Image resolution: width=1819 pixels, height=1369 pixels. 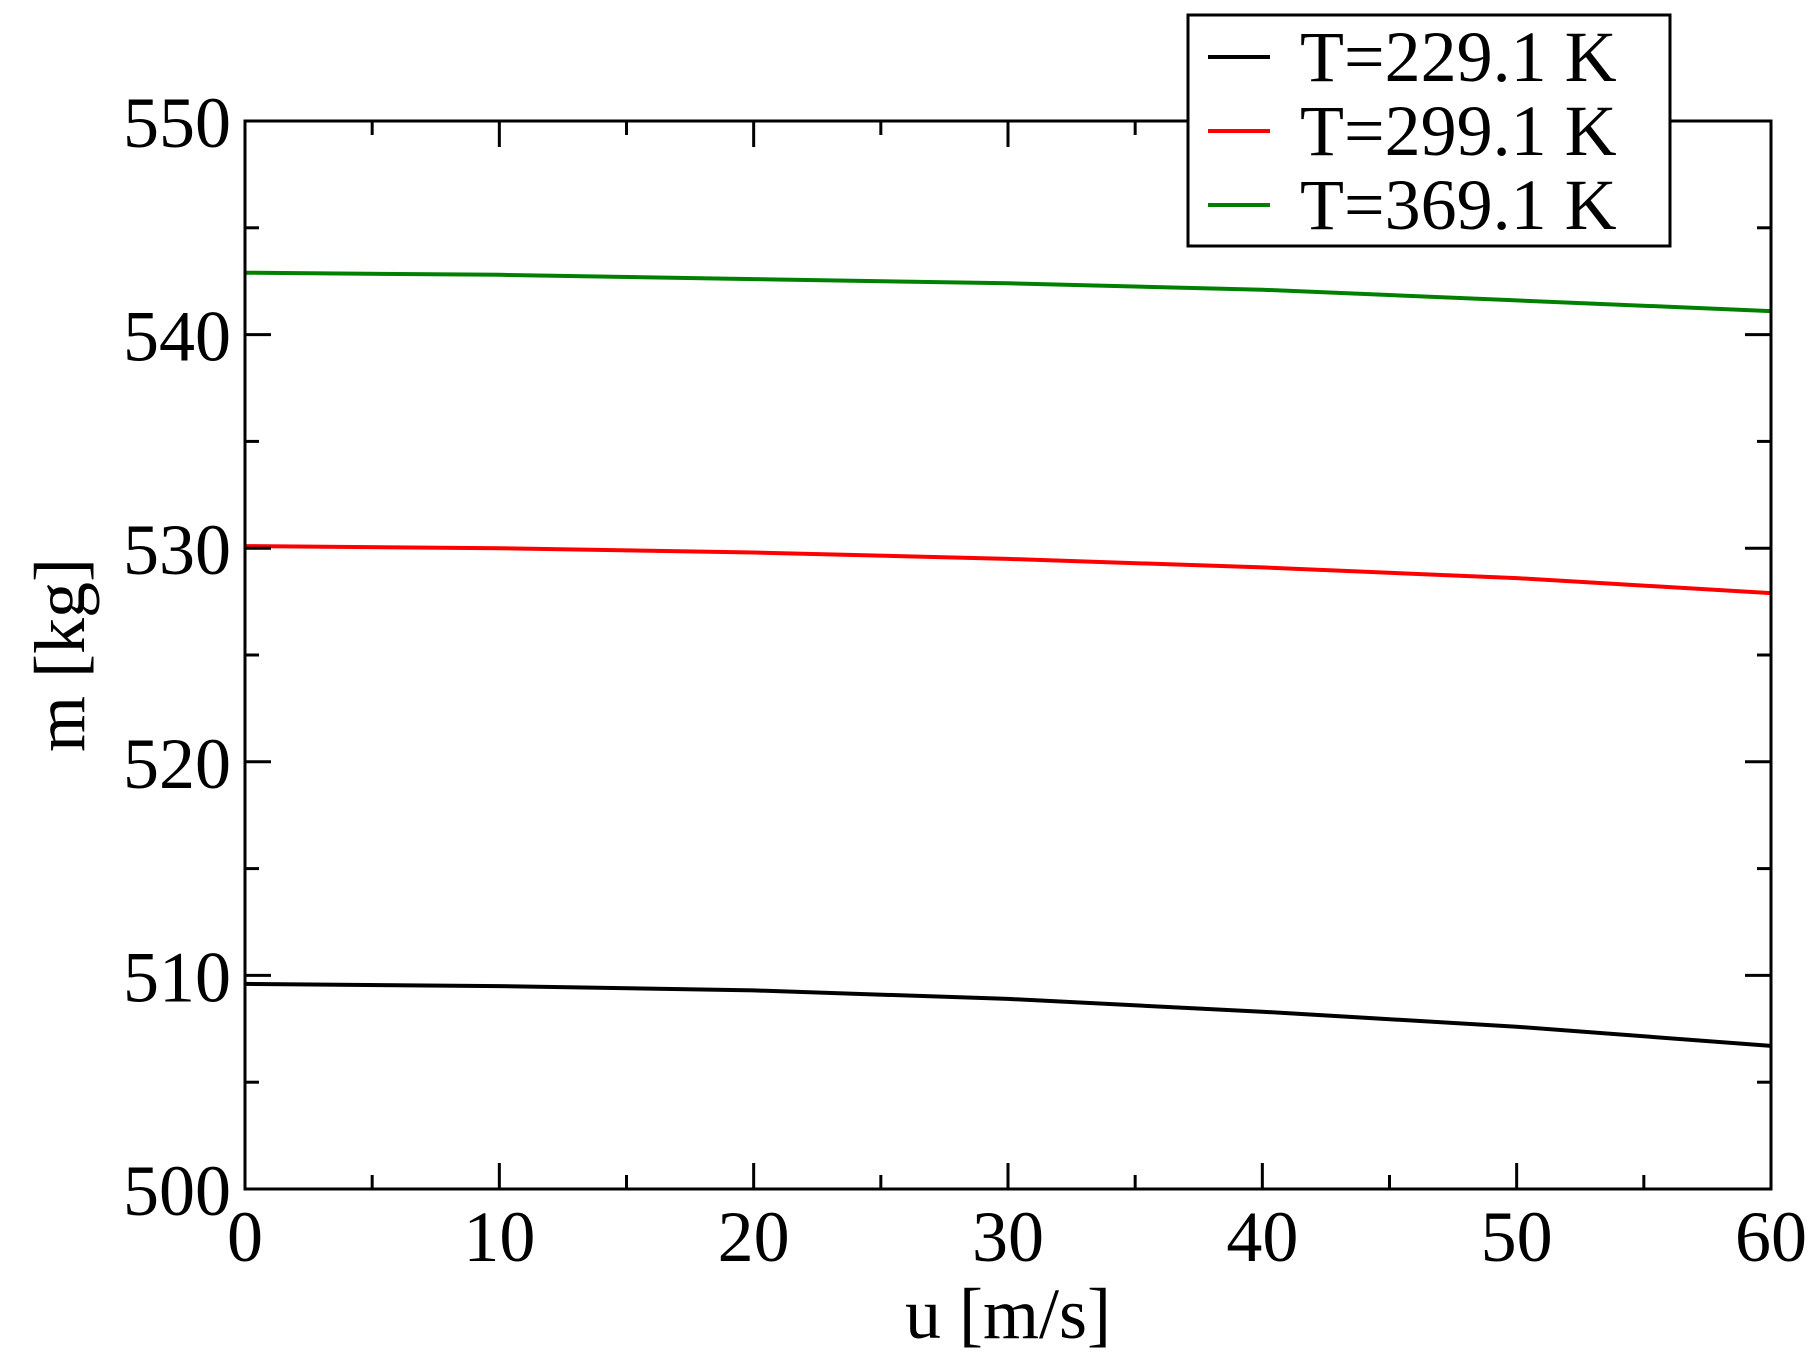 What do you see at coordinates (1771, 1237) in the screenshot?
I see `x-tick-label: 60` at bounding box center [1771, 1237].